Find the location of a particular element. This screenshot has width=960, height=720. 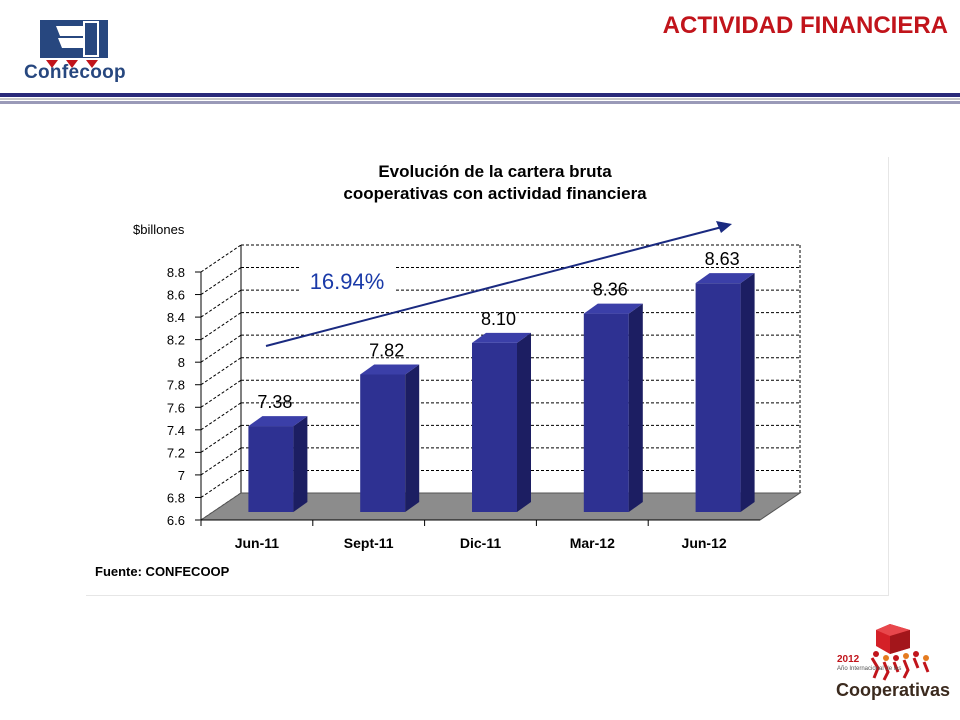

x-tick-label-3: Mar-12 is located at coordinates (592, 543).